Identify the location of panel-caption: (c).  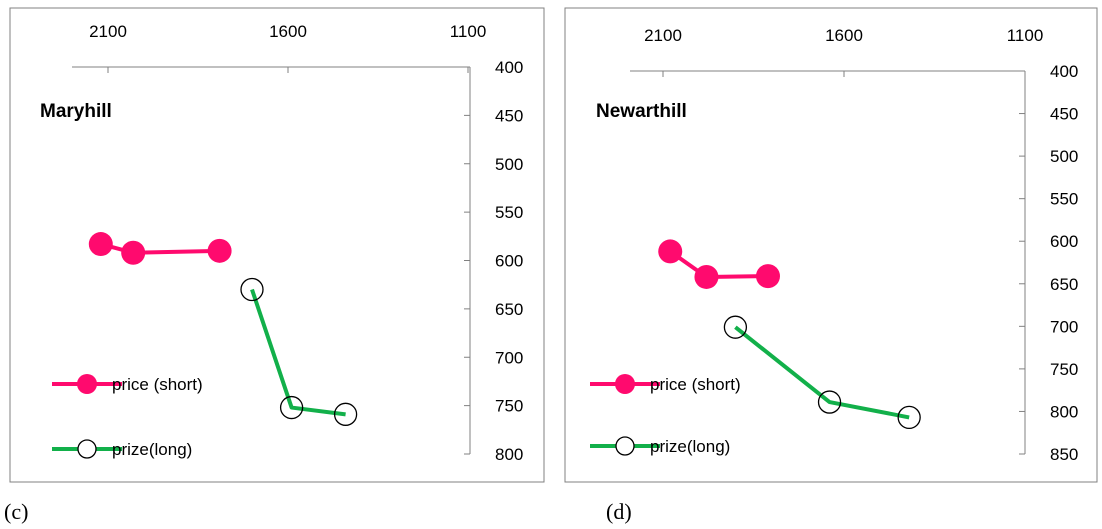
(16, 511).